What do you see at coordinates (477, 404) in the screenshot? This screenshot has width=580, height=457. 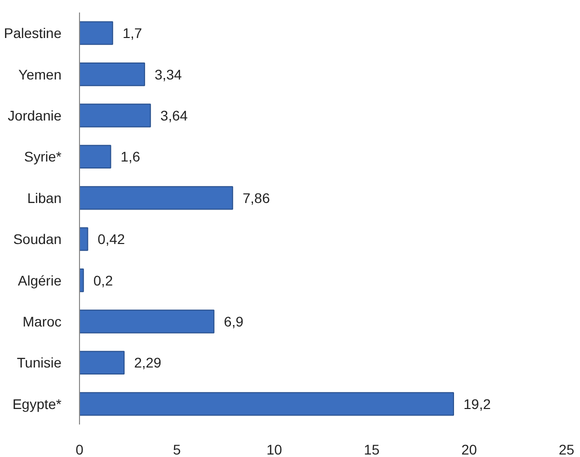 I see `data-label: 19,2` at bounding box center [477, 404].